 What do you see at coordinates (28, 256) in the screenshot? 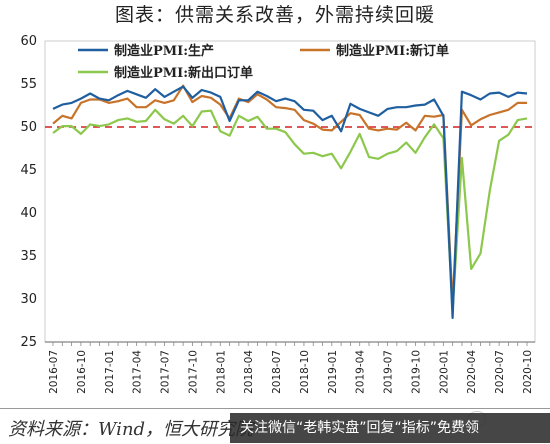
I see `y-tick-label: 35` at bounding box center [28, 256].